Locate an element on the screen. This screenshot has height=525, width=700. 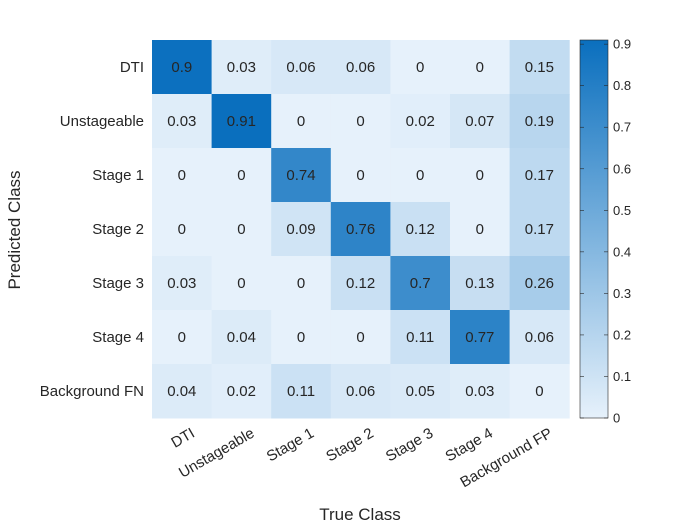
cell-value-label: 0.77 is located at coordinates (479, 337).